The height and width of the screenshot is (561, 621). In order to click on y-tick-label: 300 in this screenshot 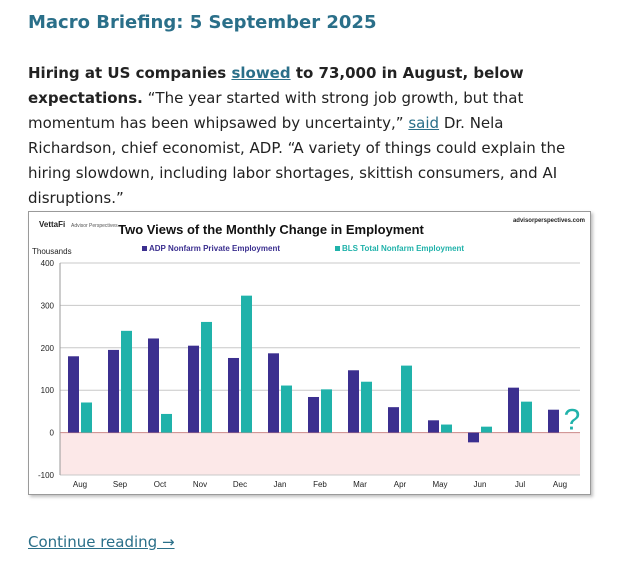, I will do `click(48, 305)`.